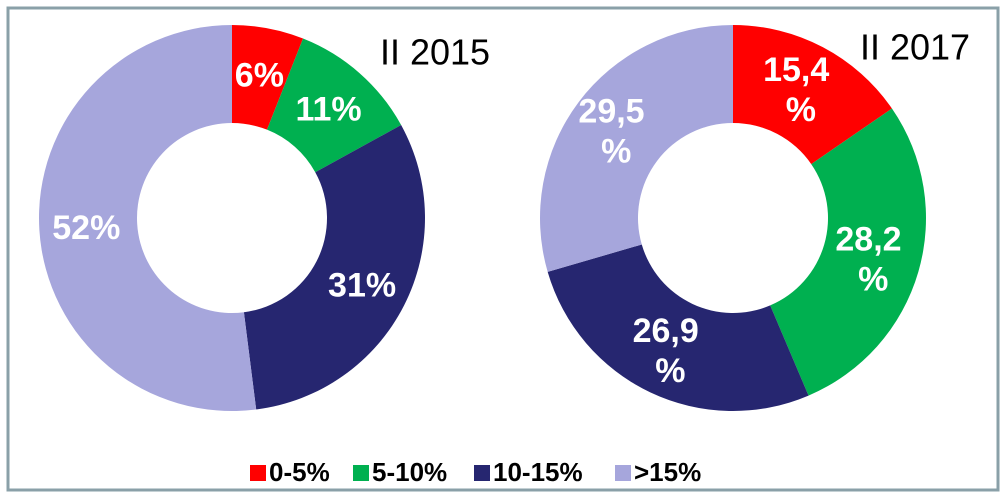 The height and width of the screenshot is (497, 1006). Describe the element at coordinates (538, 472) in the screenshot. I see `legend-label: 10-15%` at that location.